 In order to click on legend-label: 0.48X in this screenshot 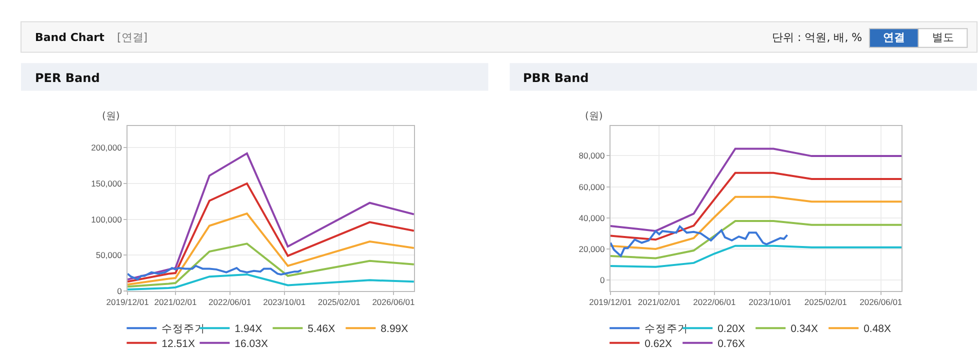, I will do `click(878, 329)`.